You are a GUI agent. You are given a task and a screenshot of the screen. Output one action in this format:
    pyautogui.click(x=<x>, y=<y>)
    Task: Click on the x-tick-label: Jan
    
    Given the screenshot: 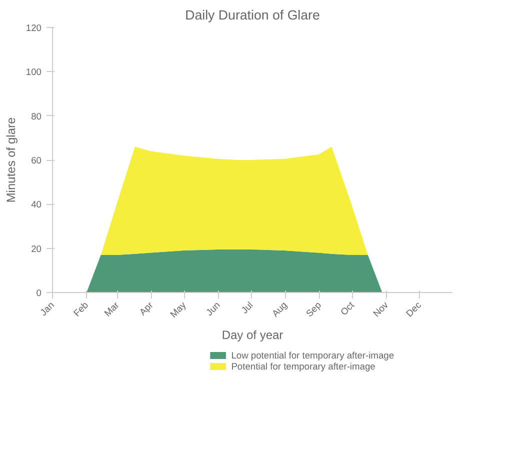 What is the action you would take?
    pyautogui.click(x=47, y=309)
    